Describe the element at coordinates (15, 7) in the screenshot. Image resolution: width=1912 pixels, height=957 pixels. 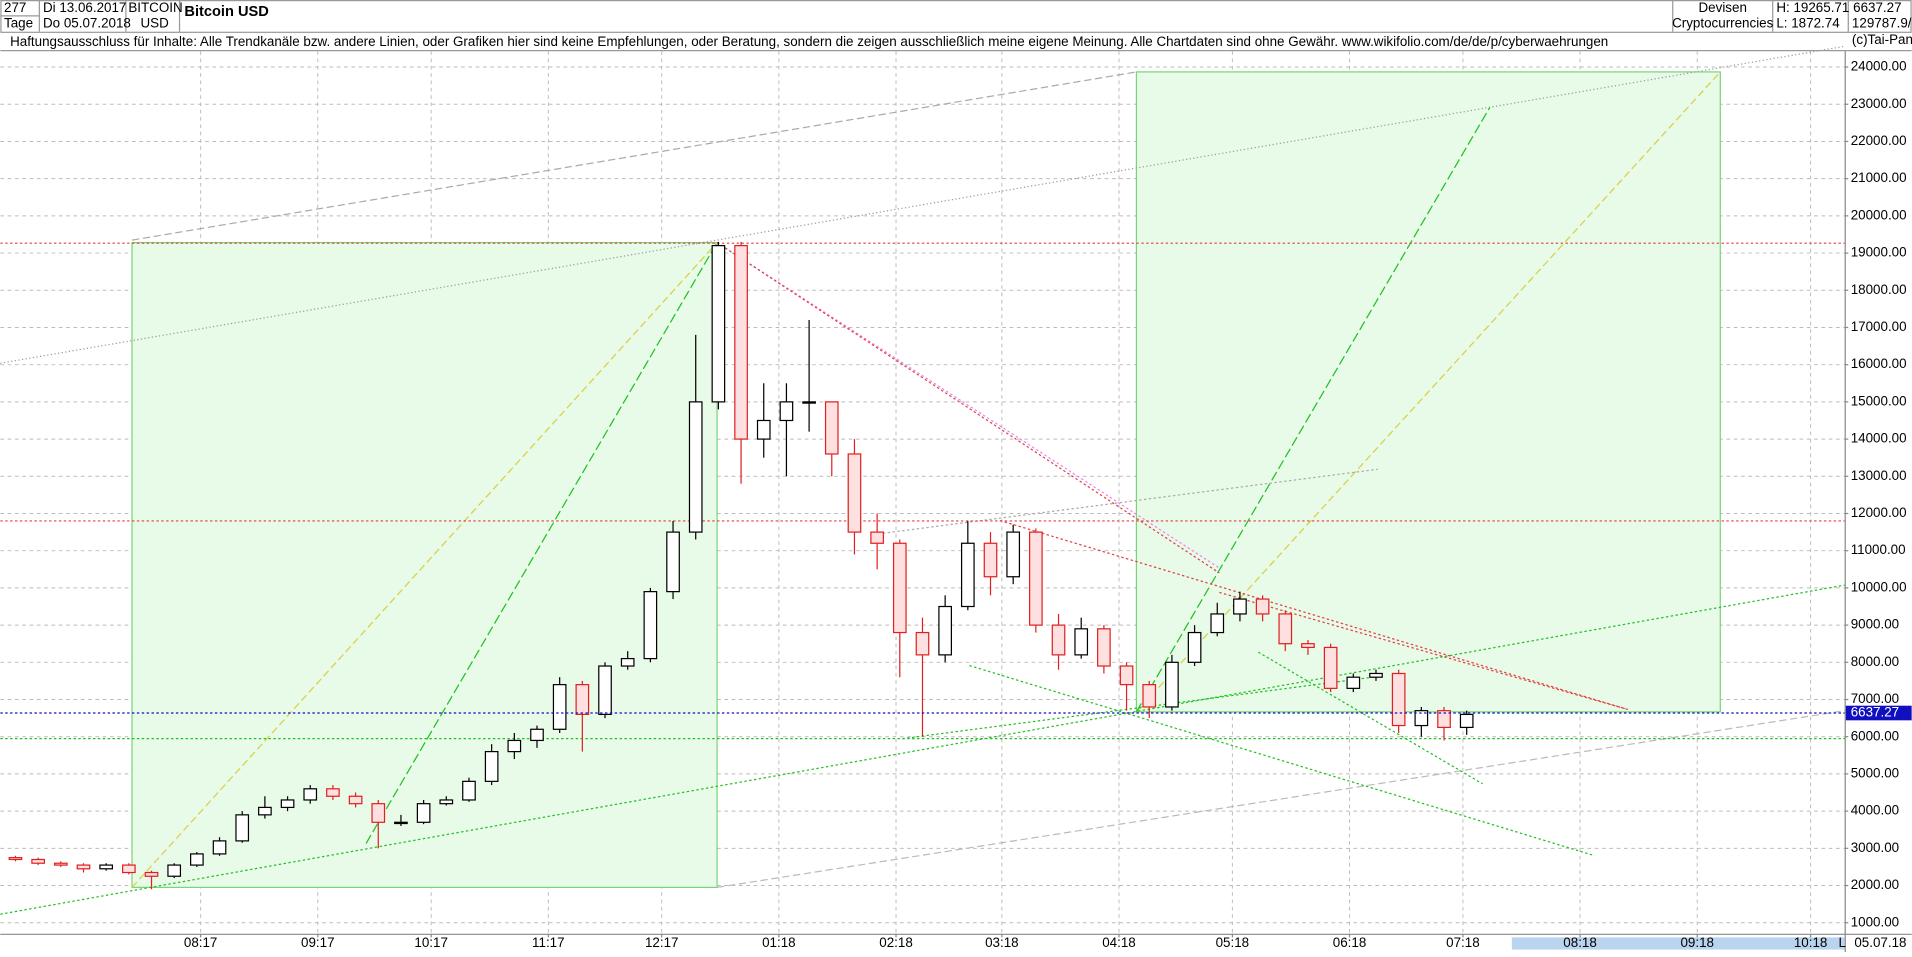
I see `count: 277` at that location.